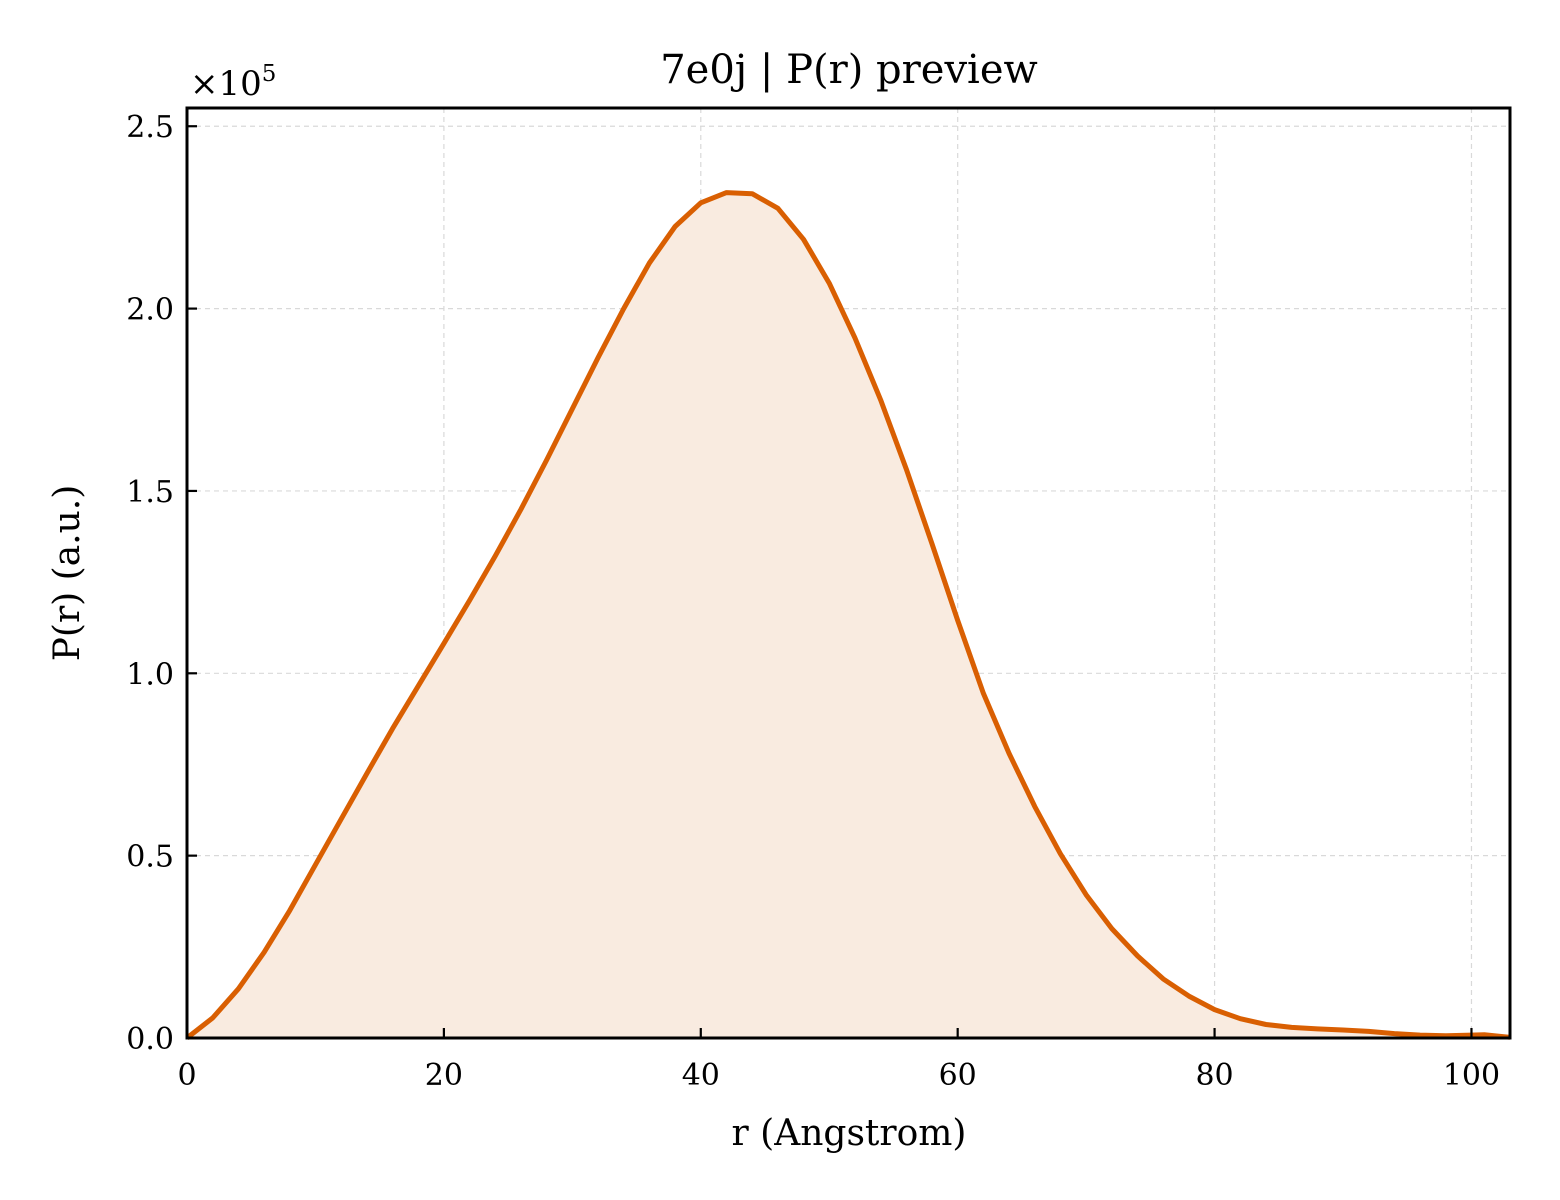 This screenshot has height=1200, width=1560. I want to click on y-tick-label: 0.5, so click(150, 857).